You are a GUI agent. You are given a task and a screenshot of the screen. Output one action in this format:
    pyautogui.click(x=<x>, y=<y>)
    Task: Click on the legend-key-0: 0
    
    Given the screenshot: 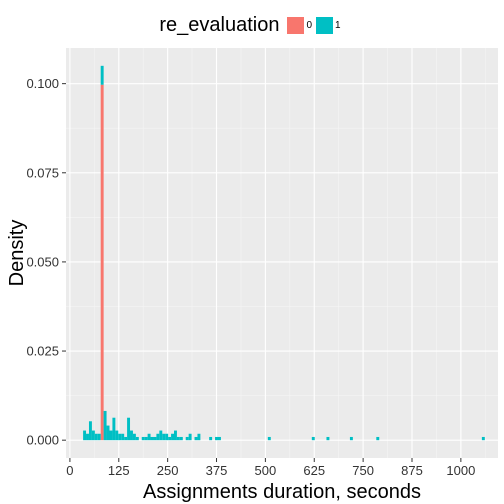 What is the action you would take?
    pyautogui.click(x=299, y=25)
    